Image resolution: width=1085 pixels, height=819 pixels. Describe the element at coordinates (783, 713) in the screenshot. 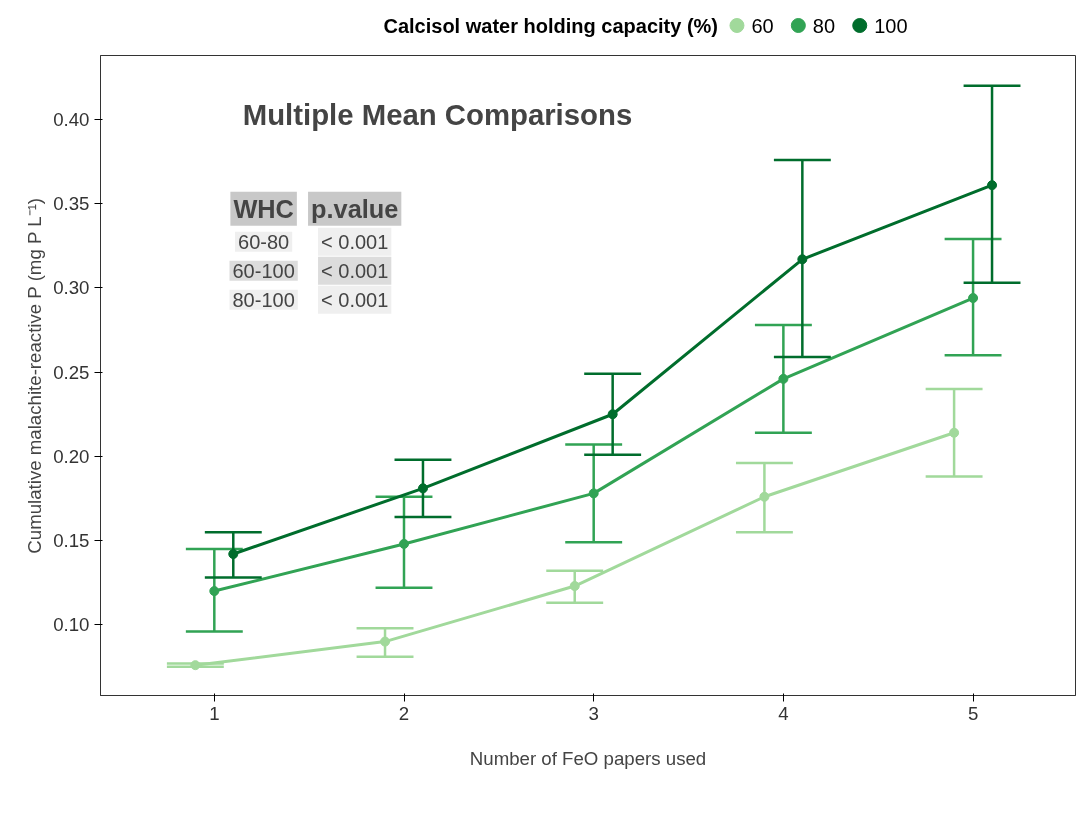

I see `x-tick-label: 4` at that location.